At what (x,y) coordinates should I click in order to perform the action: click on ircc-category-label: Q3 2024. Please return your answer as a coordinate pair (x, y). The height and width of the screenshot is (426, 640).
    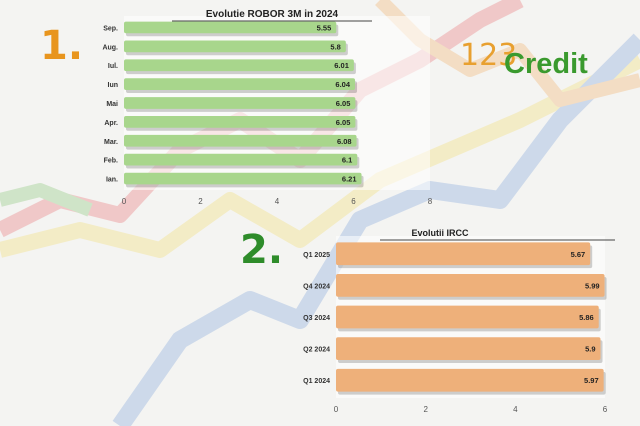
    Looking at the image, I should click on (316, 318).